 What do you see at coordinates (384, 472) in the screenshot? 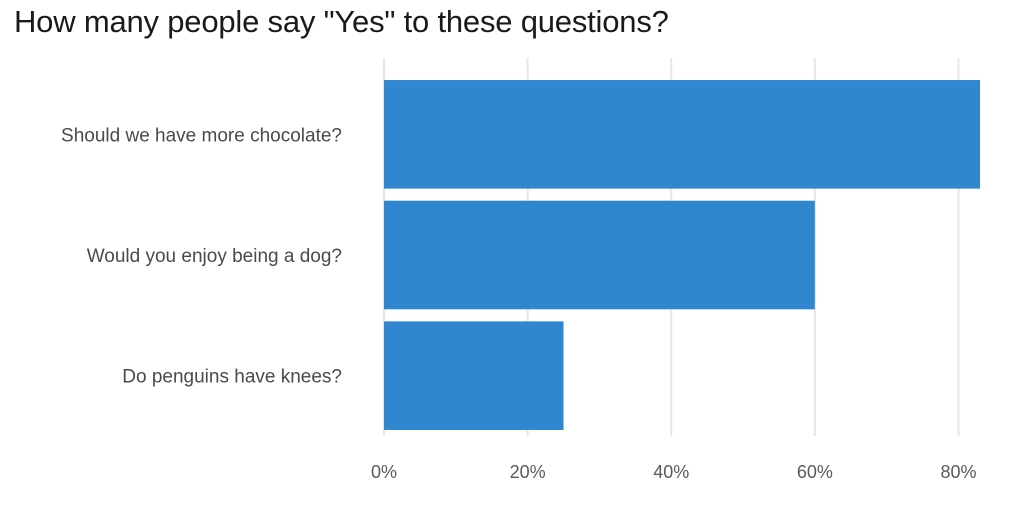
I see `x-tick-label: 0%` at bounding box center [384, 472].